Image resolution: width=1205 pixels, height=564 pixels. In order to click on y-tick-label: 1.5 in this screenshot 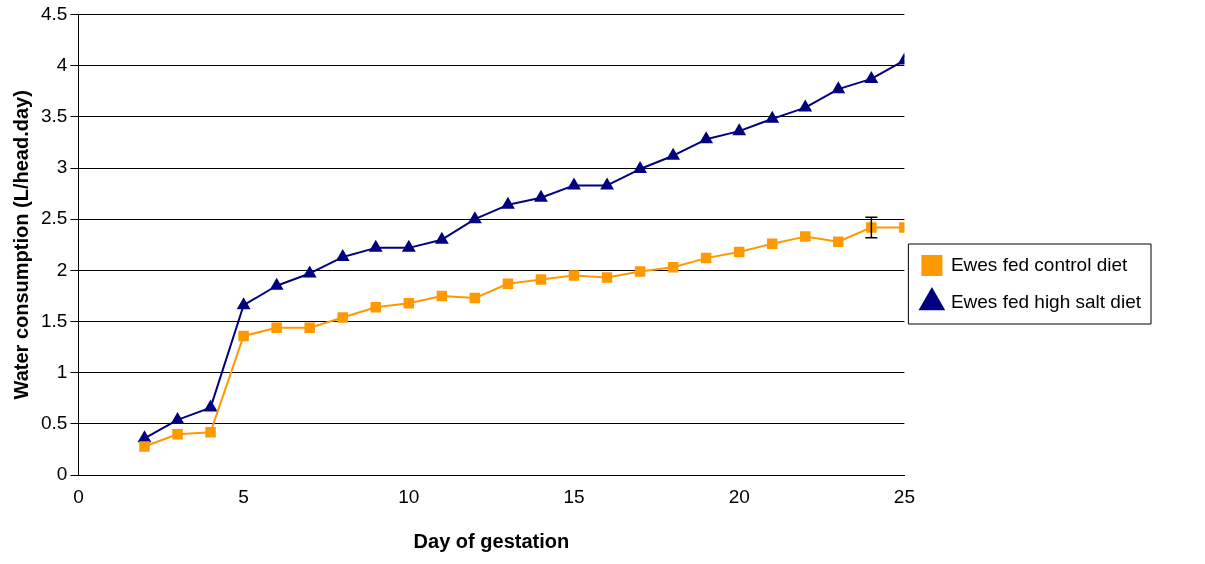, I will do `click(54, 320)`.